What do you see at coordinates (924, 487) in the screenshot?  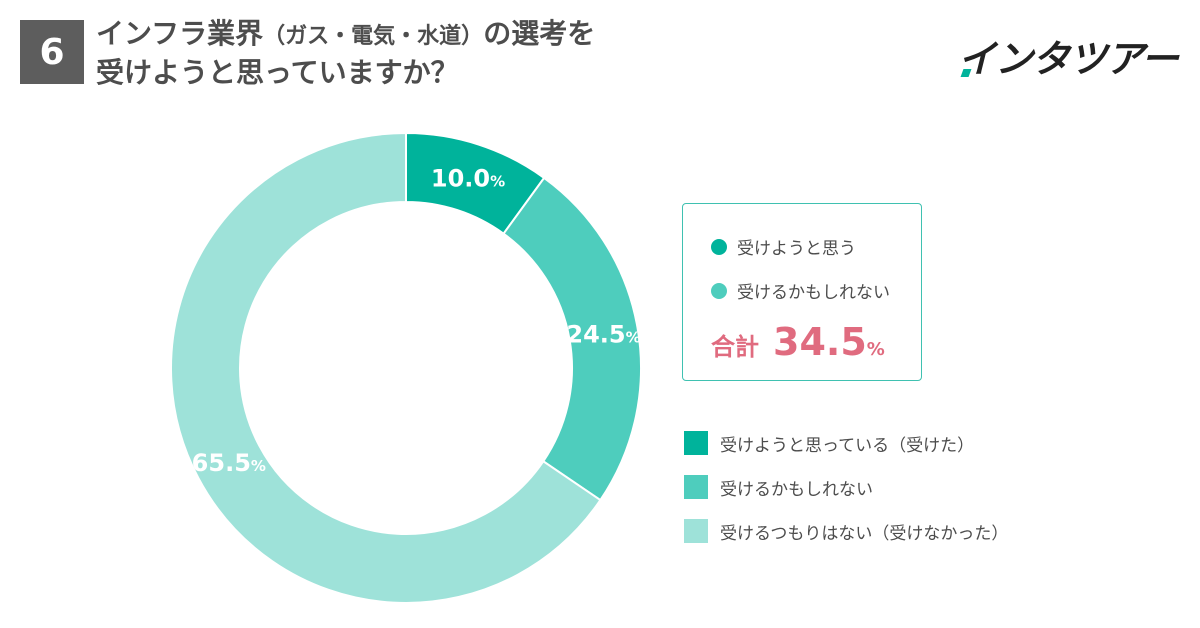 I see `legend-item-2: 受けるかもしれない` at bounding box center [924, 487].